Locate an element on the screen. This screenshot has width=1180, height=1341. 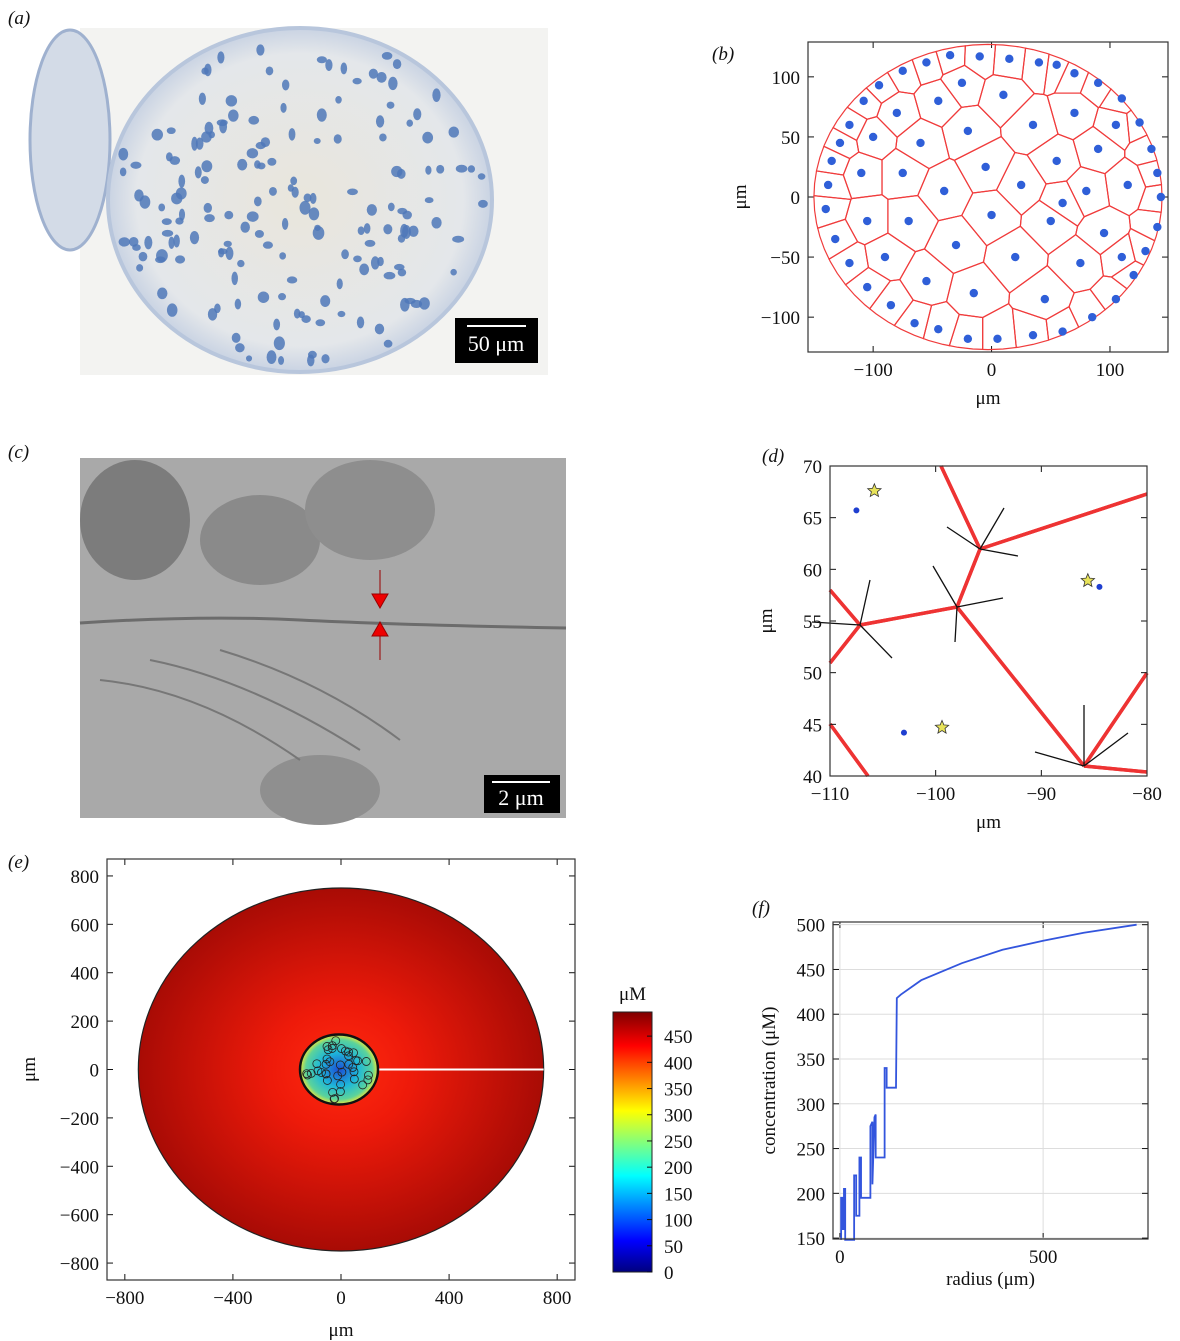
y-tick-label: 60 is located at coordinates (812, 570).